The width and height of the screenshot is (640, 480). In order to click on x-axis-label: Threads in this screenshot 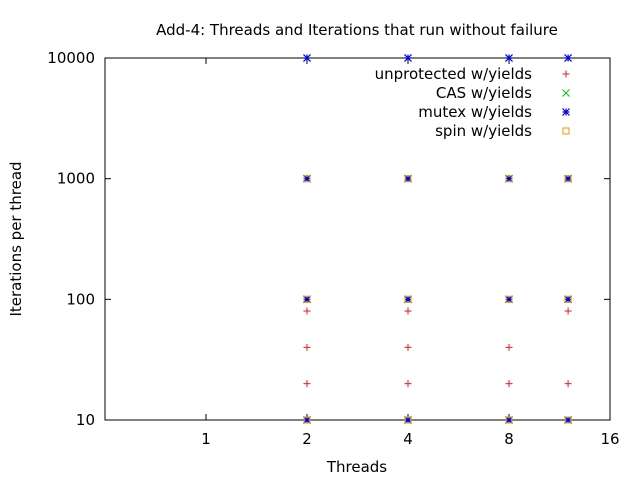, I will do `click(356, 467)`.